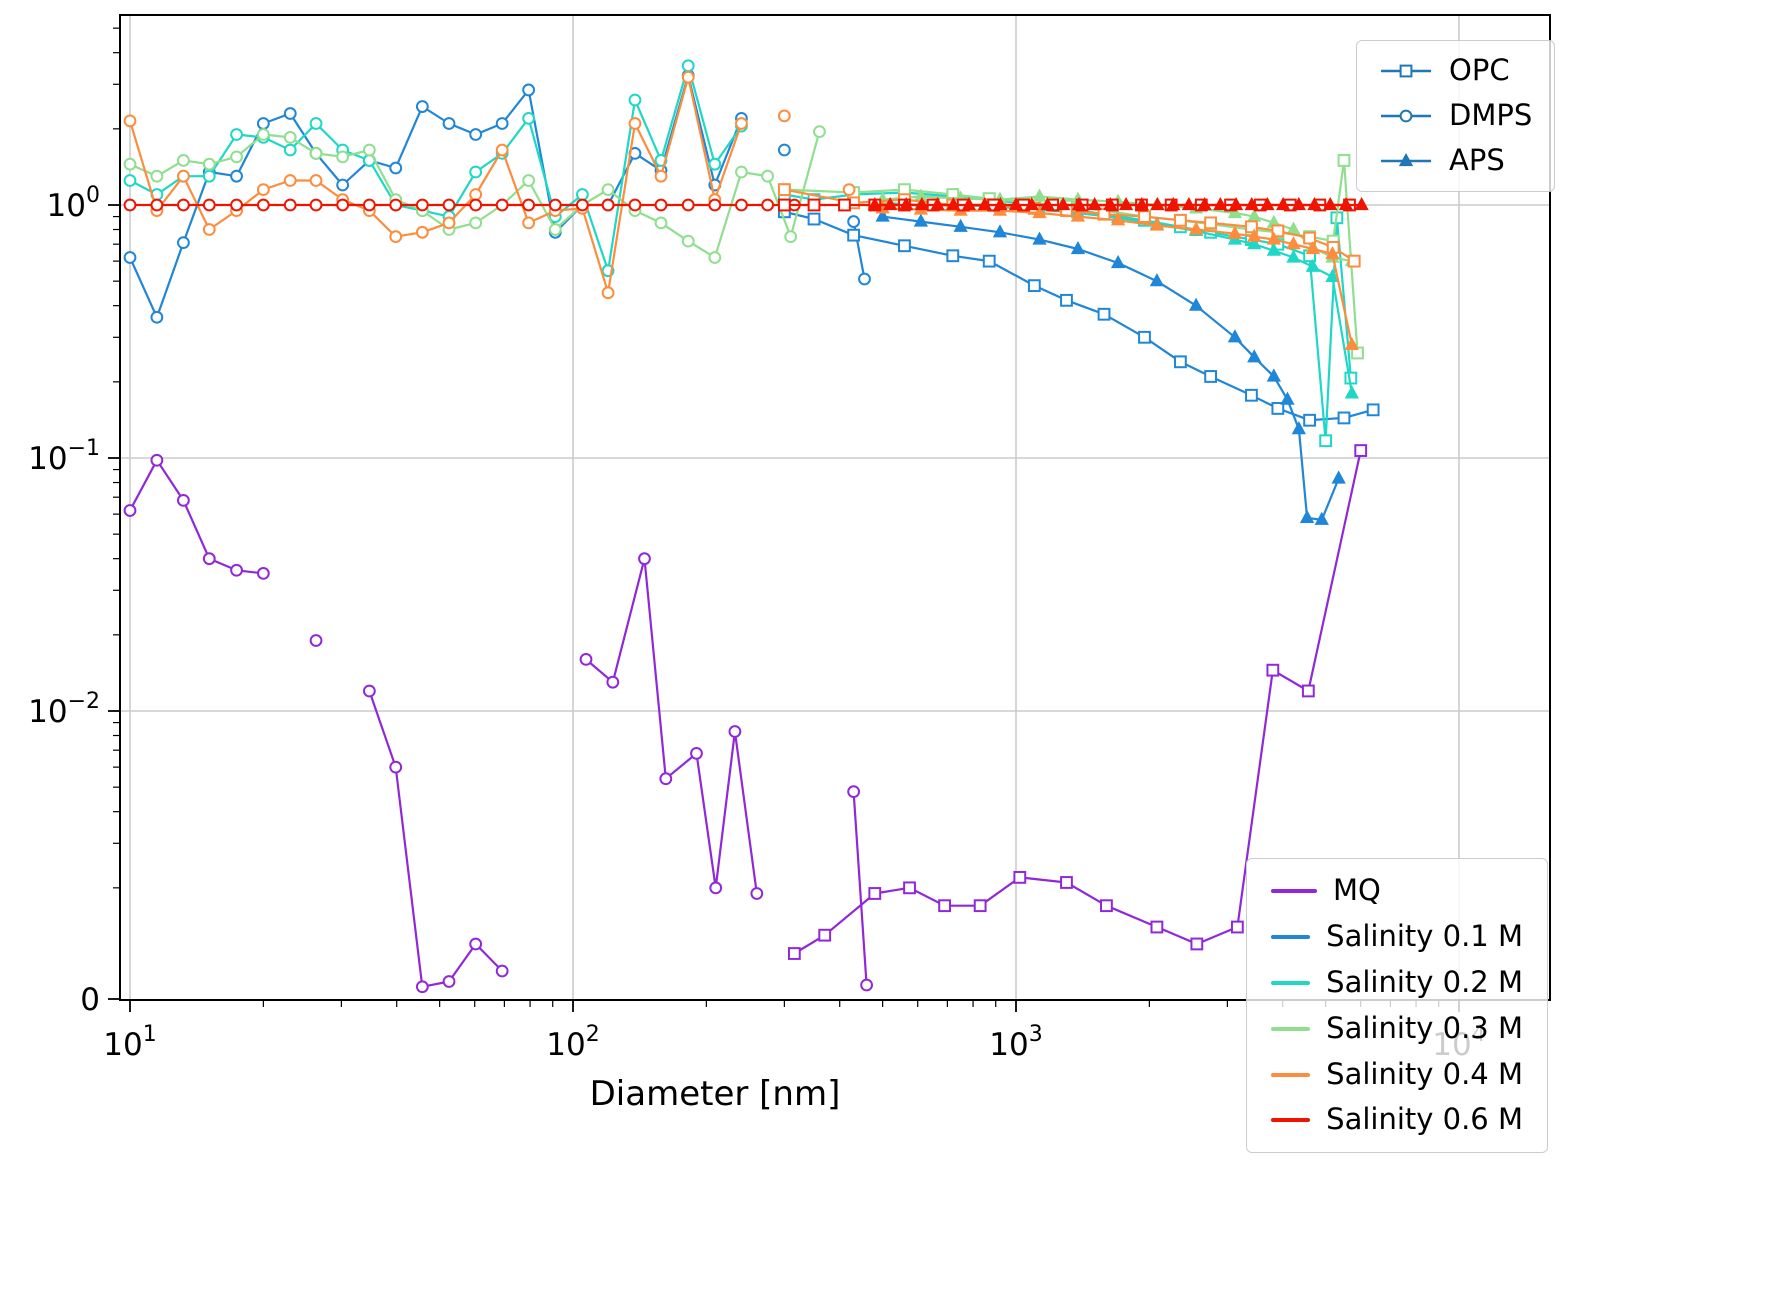 Image resolution: width=1780 pixels, height=1304 pixels. Describe the element at coordinates (1424, 981) in the screenshot. I see `legend-label-salinity-02: Salinity 0.2 M` at that location.